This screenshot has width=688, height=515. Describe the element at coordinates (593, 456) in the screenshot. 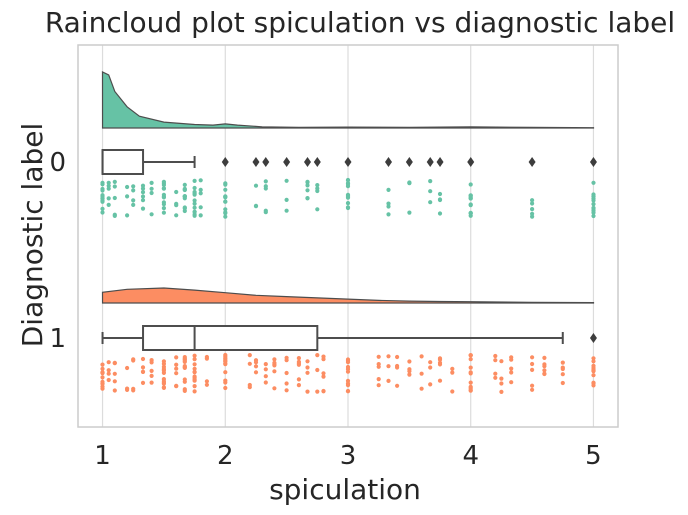

I see `x-tick-label: 5` at that location.